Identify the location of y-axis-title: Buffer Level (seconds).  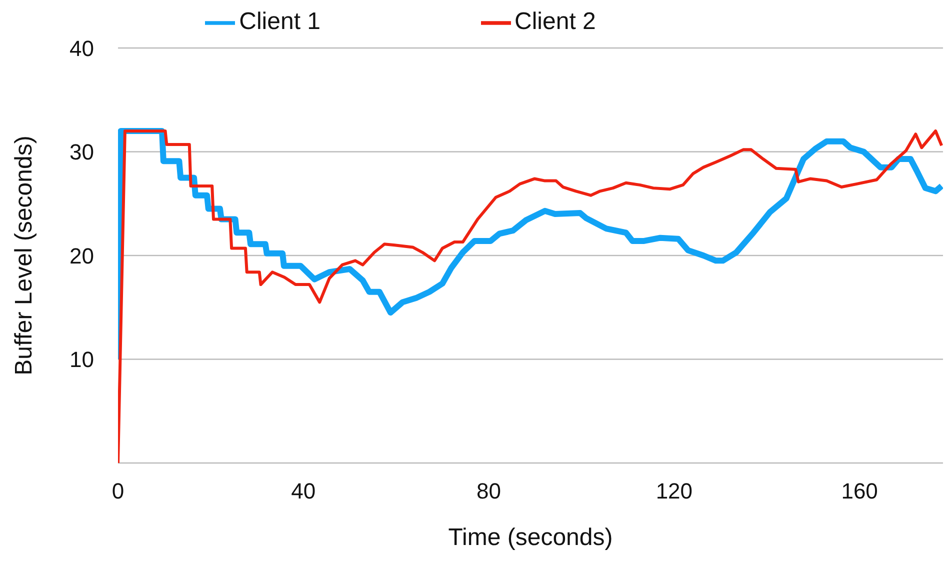
(24, 256).